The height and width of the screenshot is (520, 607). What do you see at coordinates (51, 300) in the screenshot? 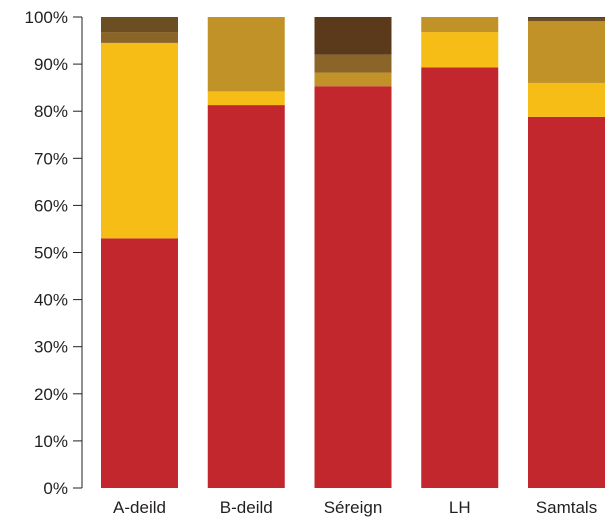
I see `y-tick-label: 40%` at bounding box center [51, 300].